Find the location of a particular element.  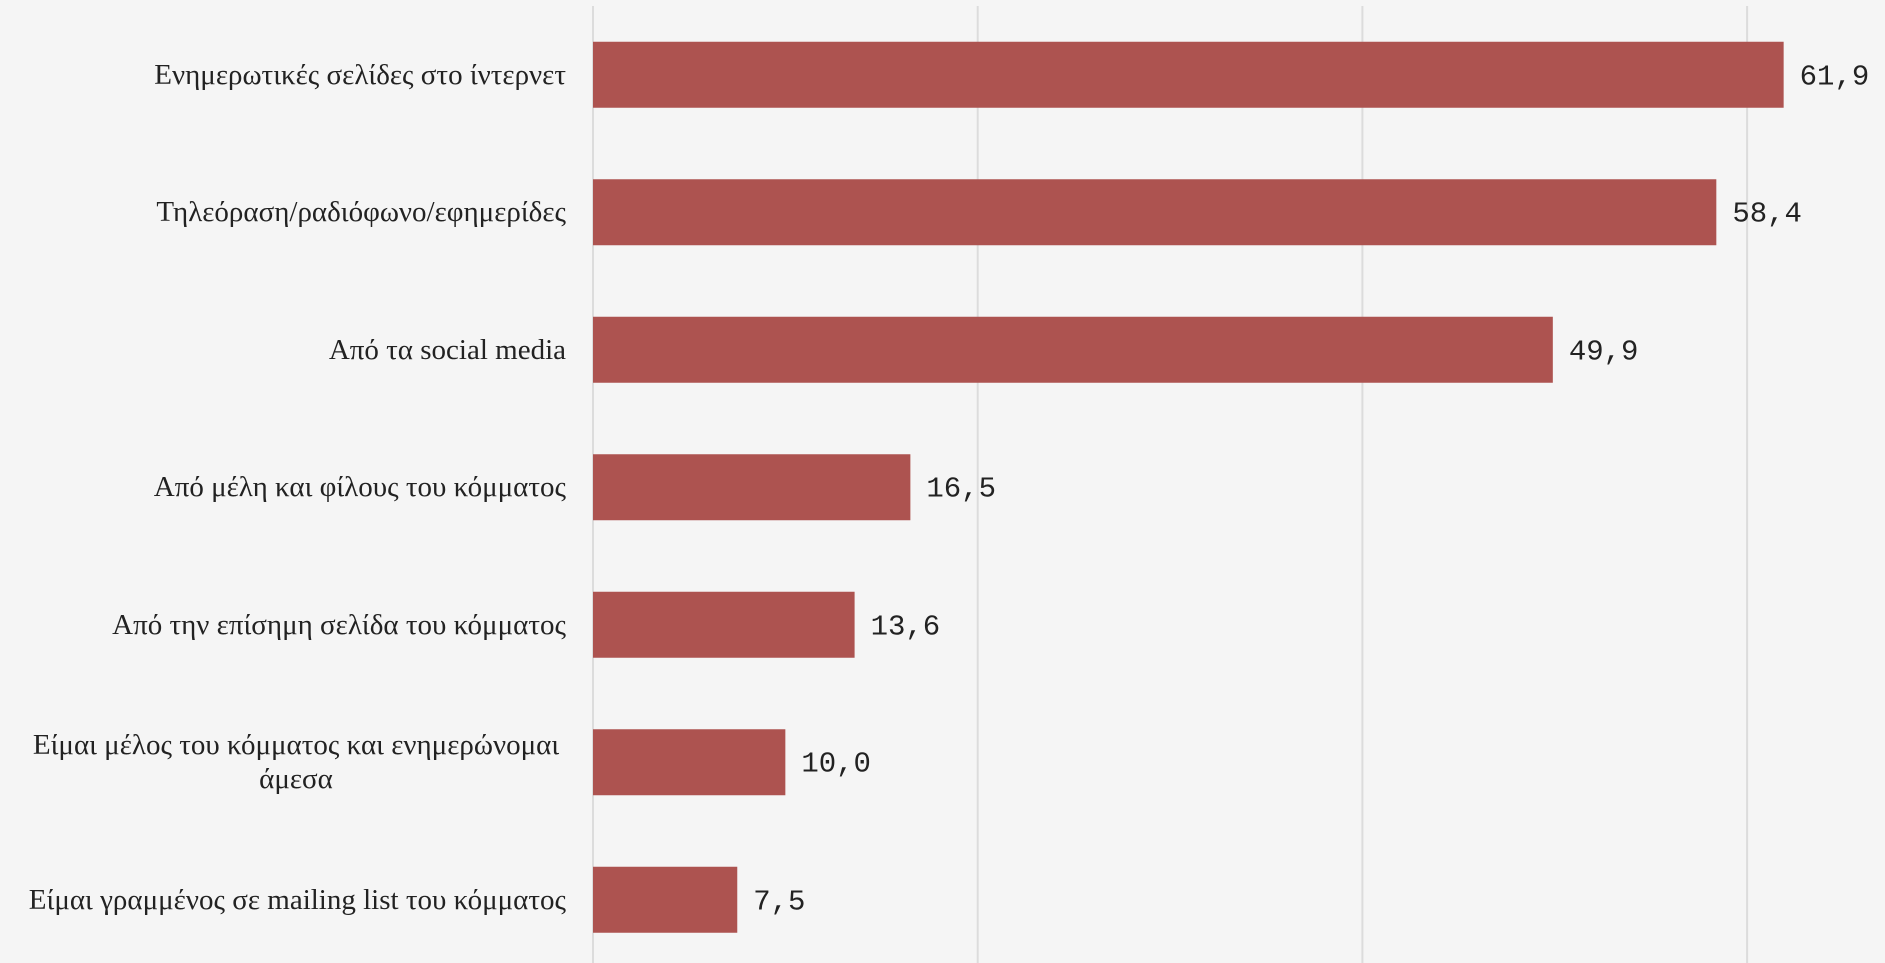

category-label-text: Από τα social media is located at coordinates (447, 349).